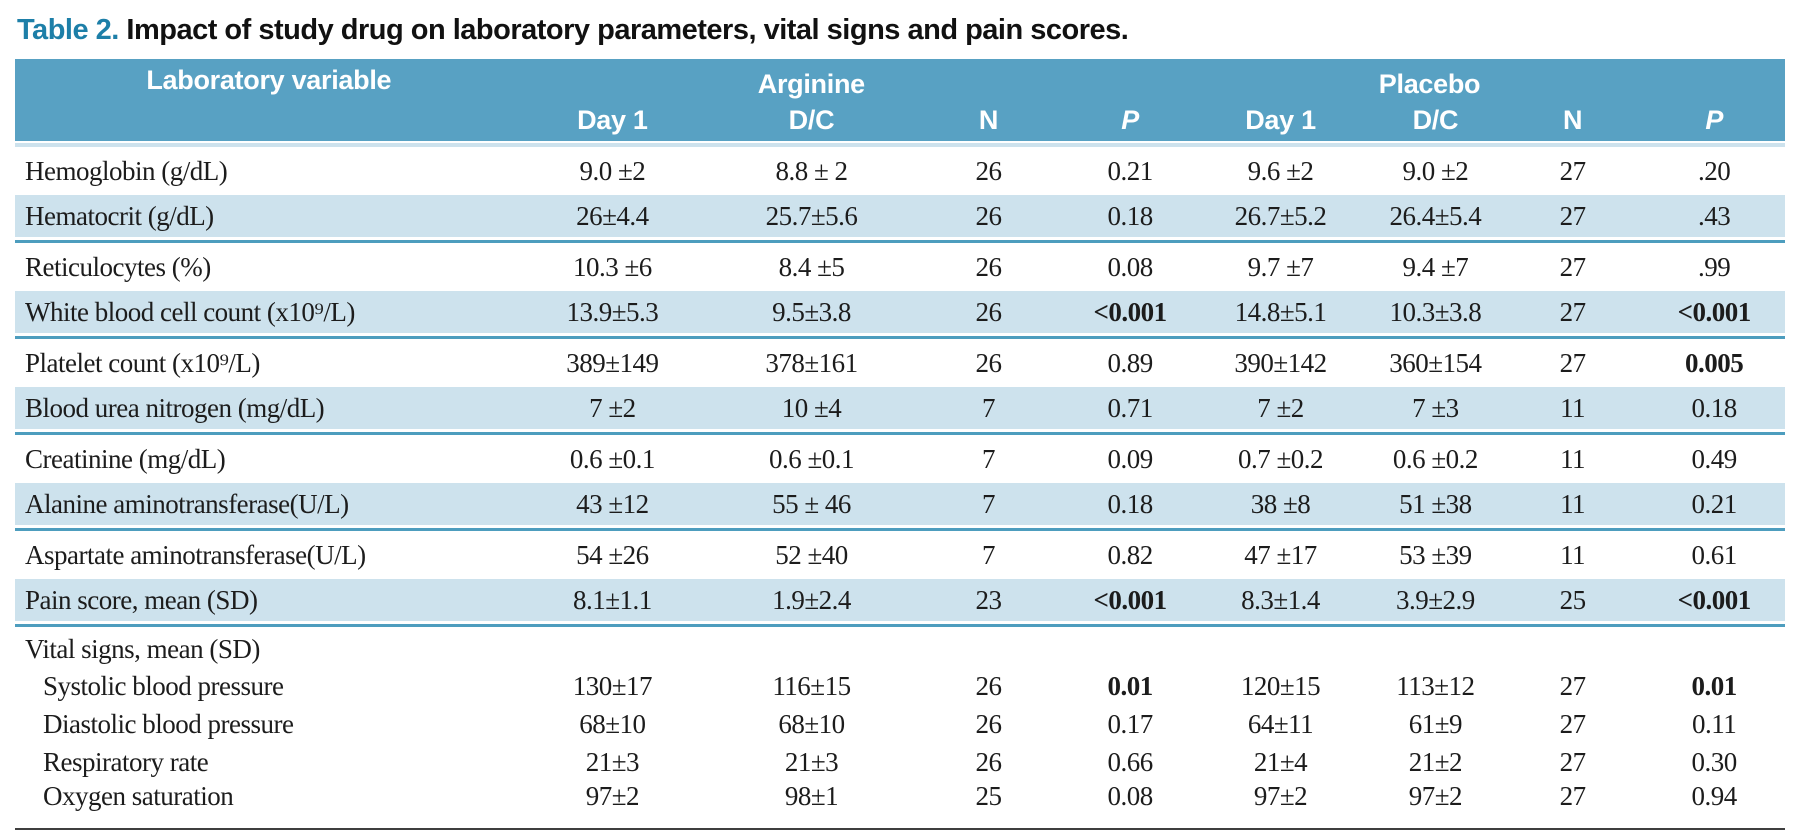 The width and height of the screenshot is (1800, 830). Describe the element at coordinates (612, 315) in the screenshot. I see `cell: 13.9±5.3` at that location.